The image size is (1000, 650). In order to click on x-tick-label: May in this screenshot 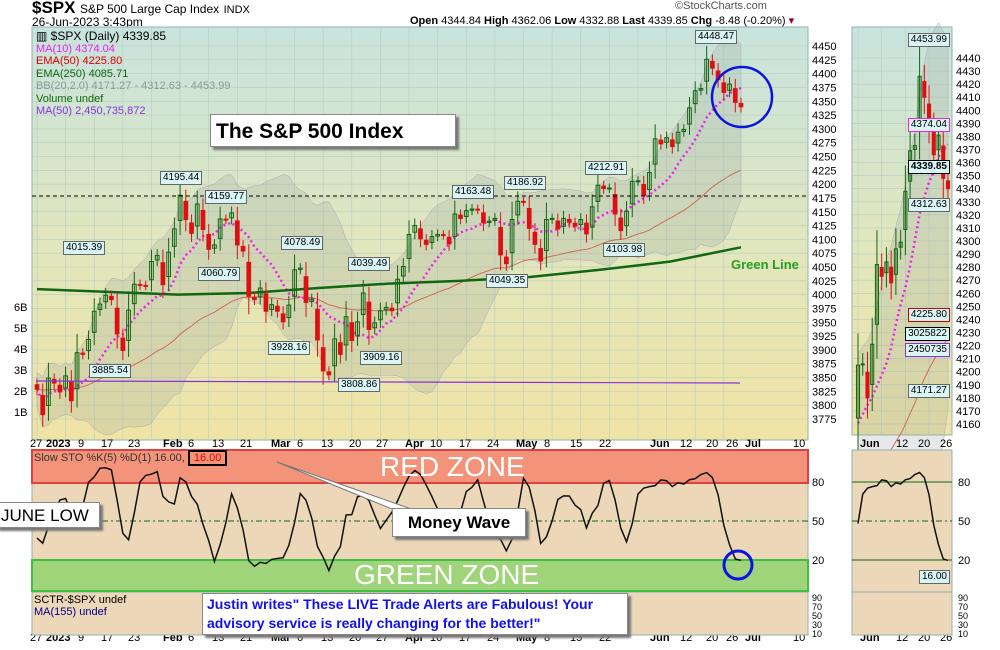, I will do `click(527, 444)`.